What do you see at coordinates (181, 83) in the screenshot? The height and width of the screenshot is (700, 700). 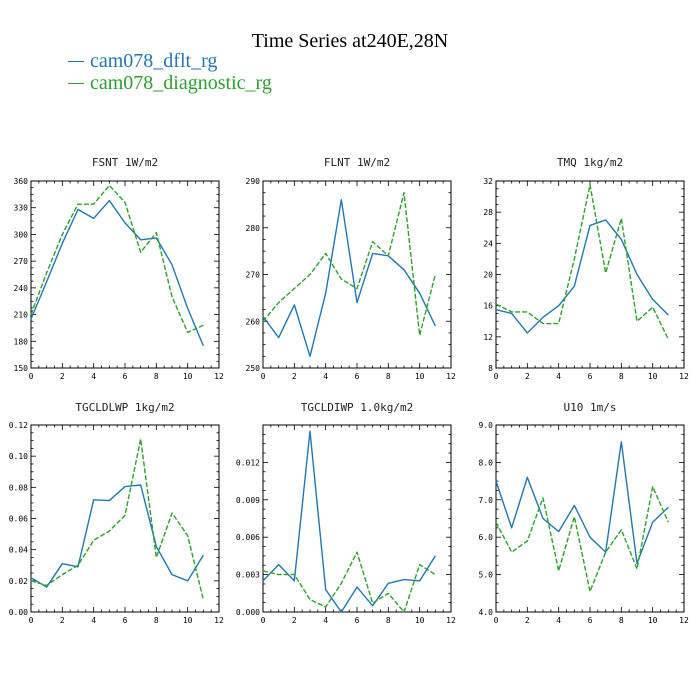 I see `legend-label-diagnostic: cam078_diagnostic_rg` at bounding box center [181, 83].